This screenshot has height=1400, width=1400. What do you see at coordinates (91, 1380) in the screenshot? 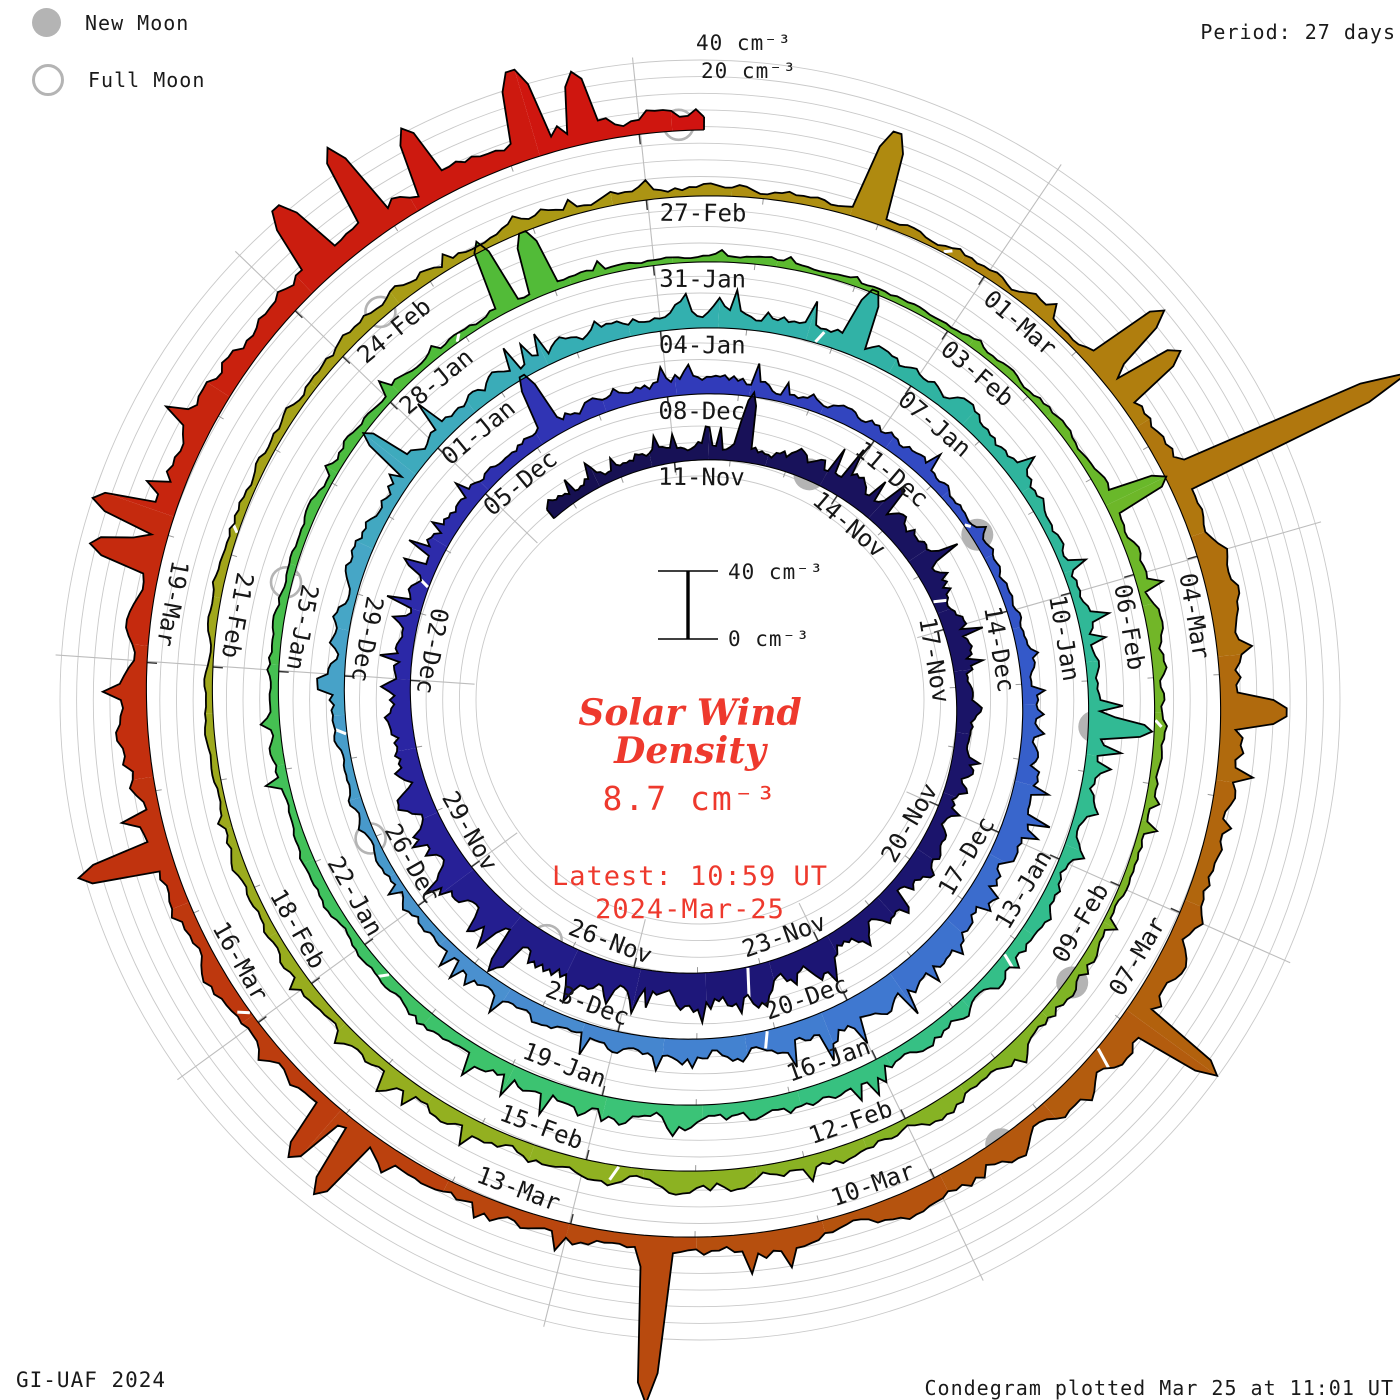
I see `credit-left: GI-UAF 2024` at bounding box center [91, 1380].